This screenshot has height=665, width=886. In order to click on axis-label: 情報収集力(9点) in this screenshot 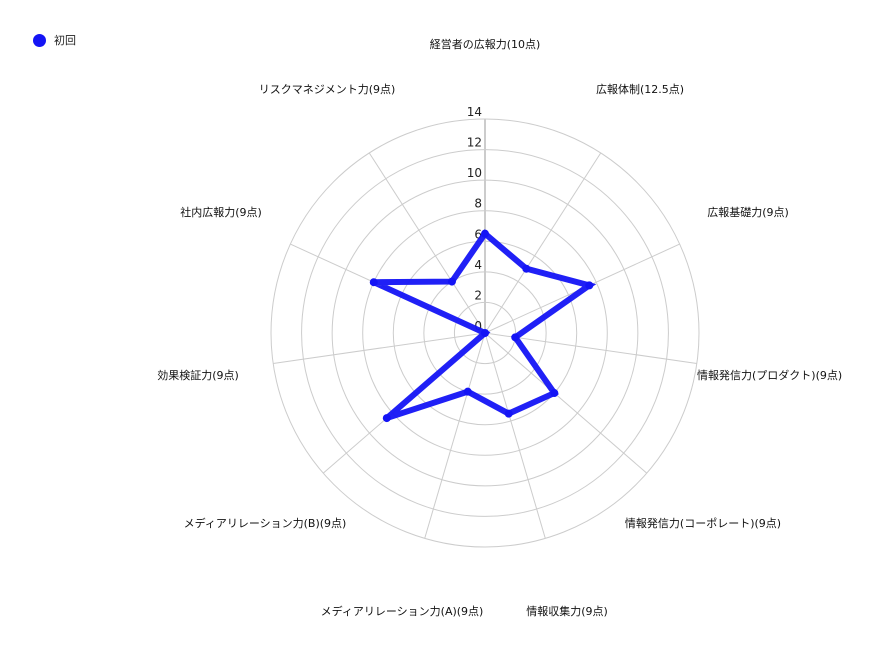, I will do `click(567, 611)`.